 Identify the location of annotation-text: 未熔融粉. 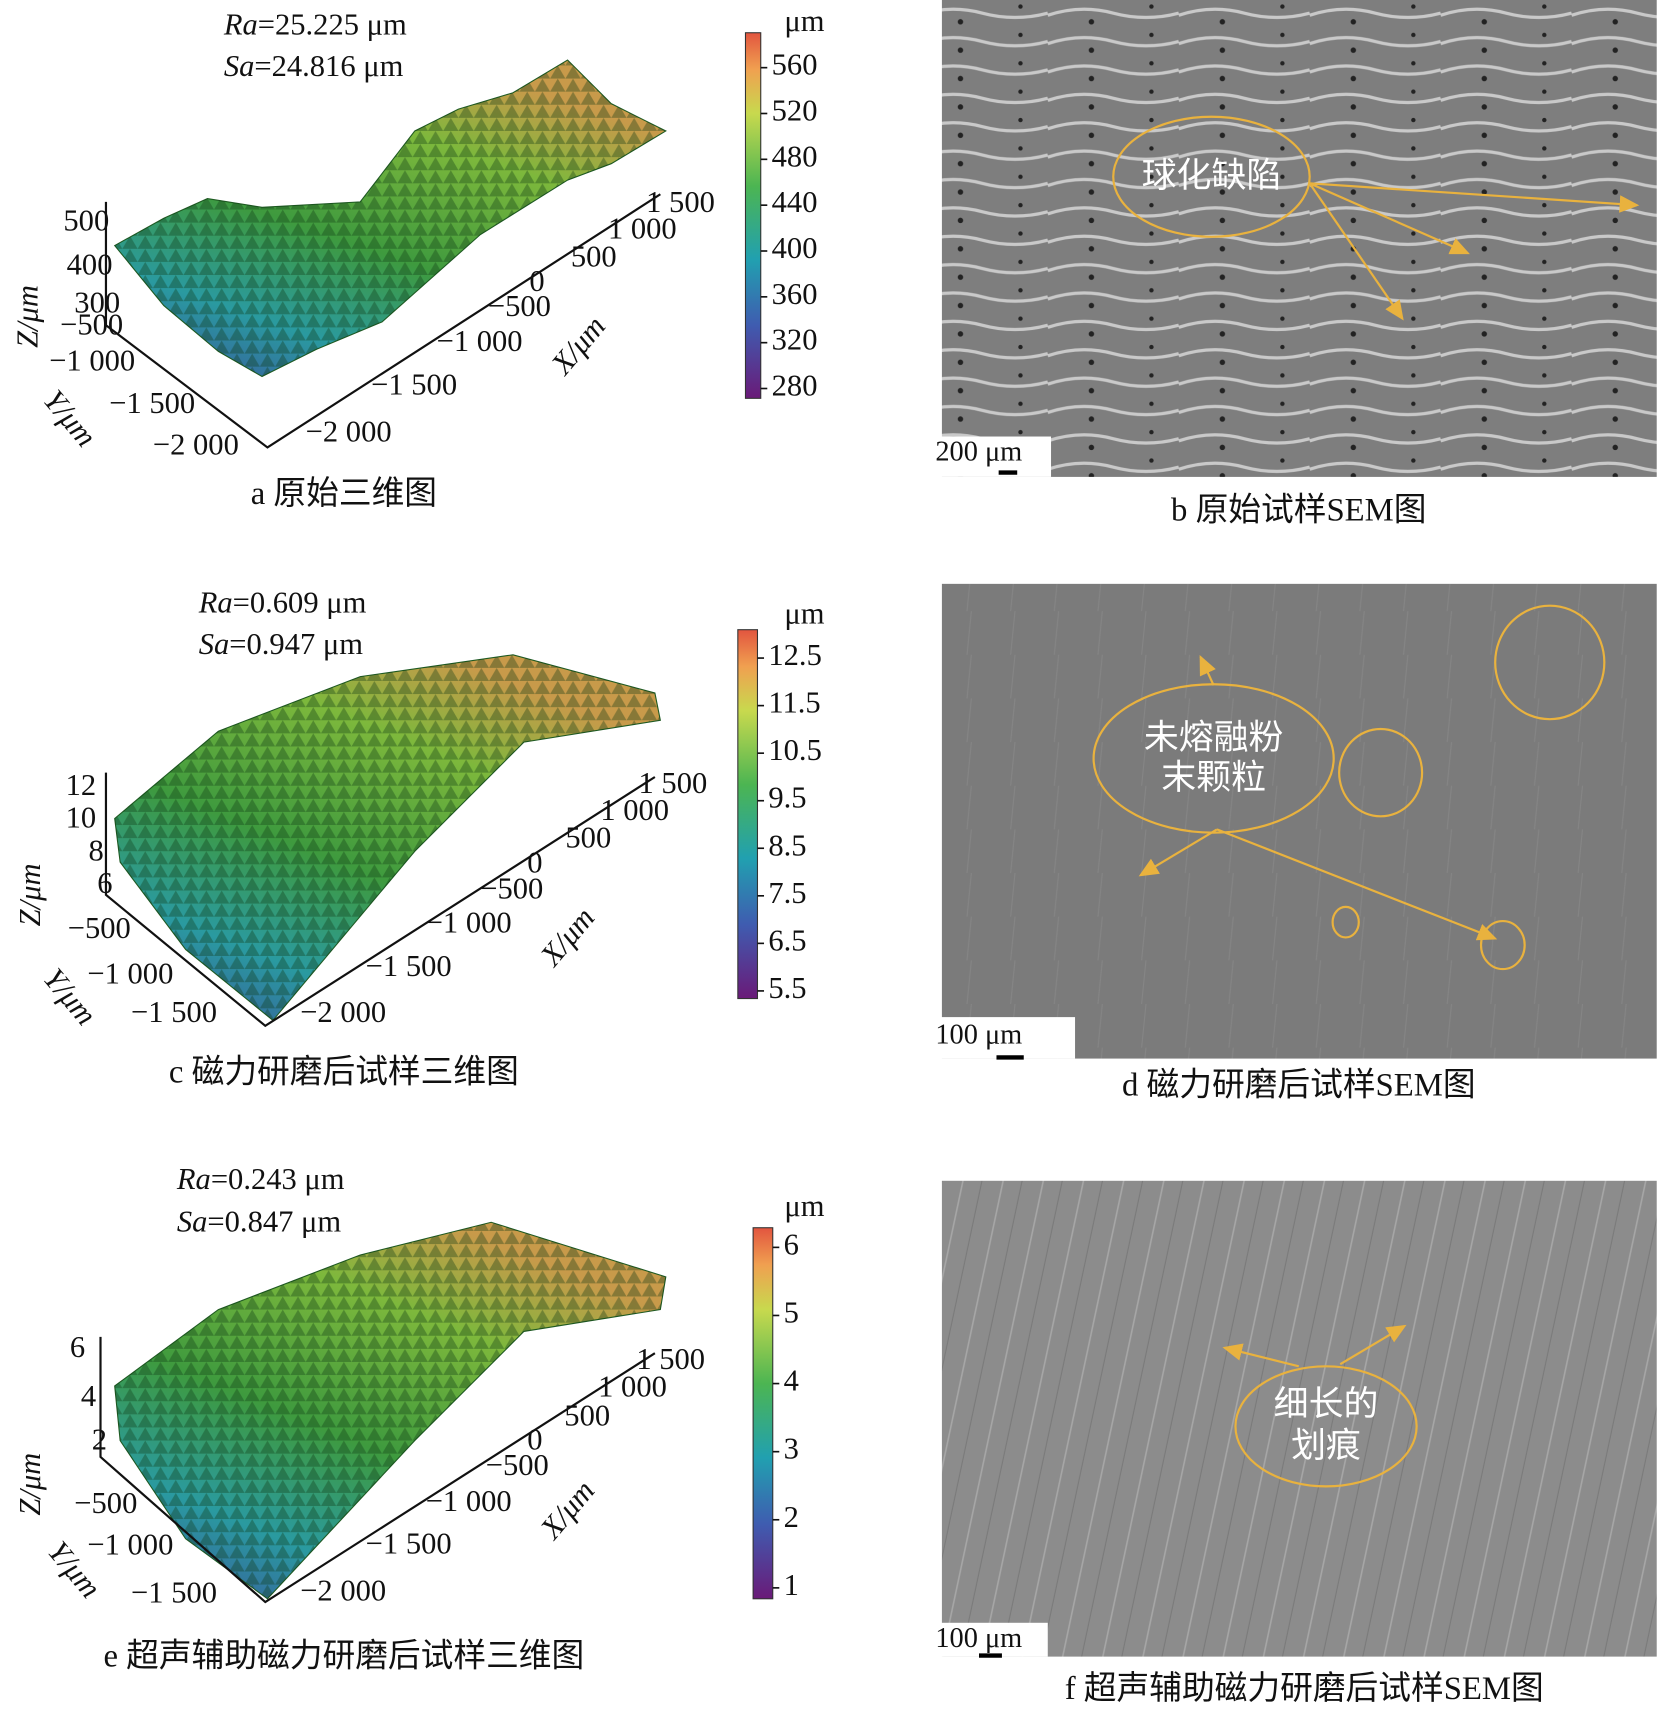
(1214, 738).